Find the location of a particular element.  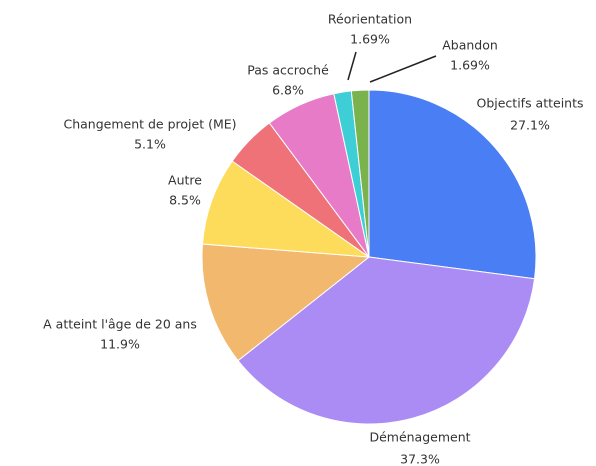

slice-label: Autre is located at coordinates (185, 180).